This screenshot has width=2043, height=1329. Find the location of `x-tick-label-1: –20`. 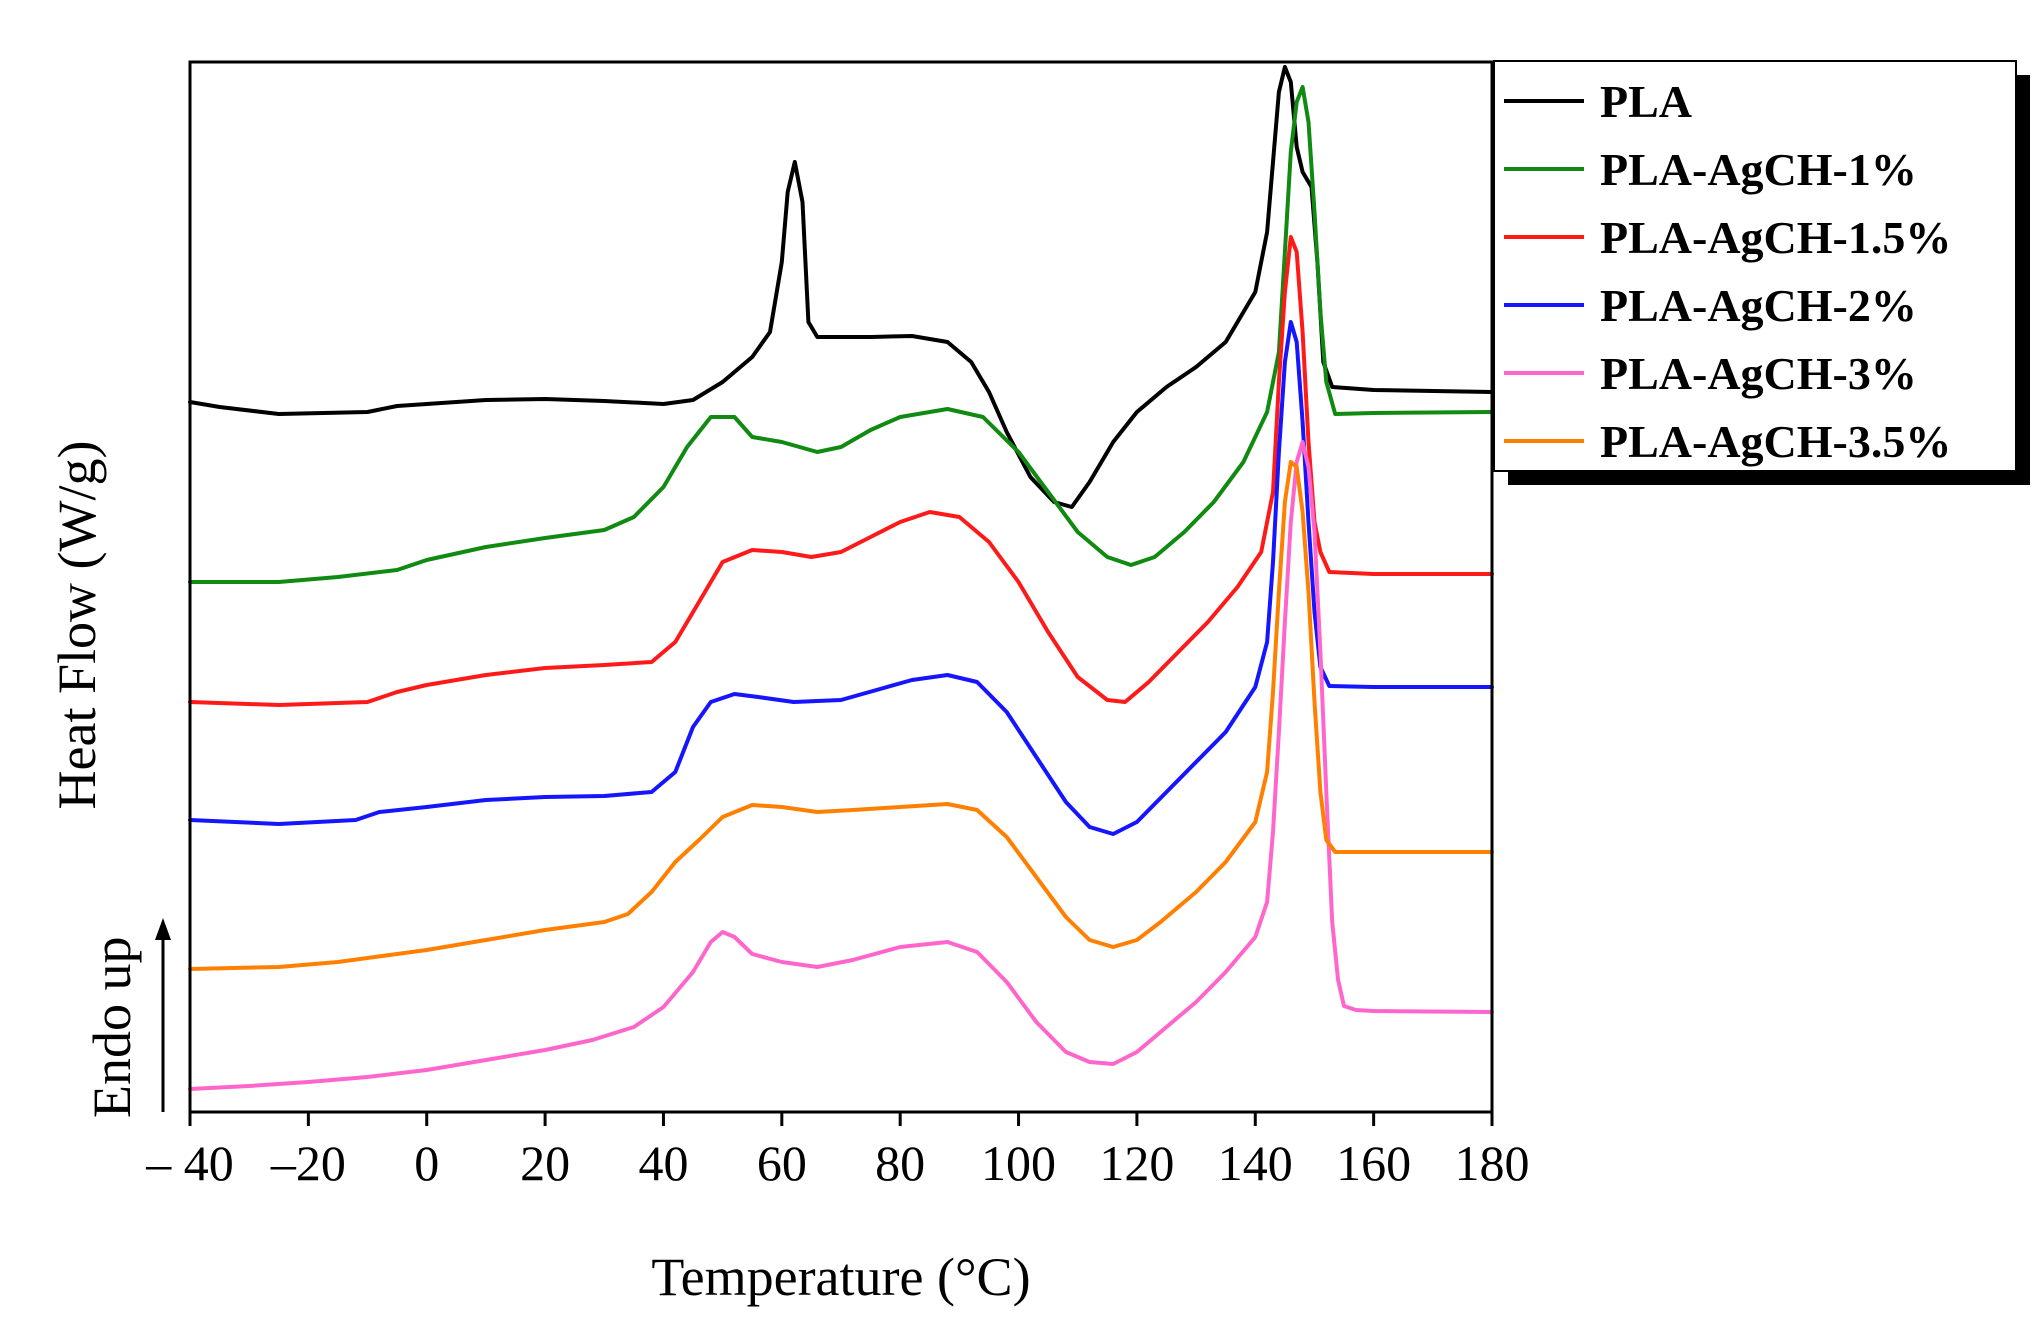

x-tick-label-1: –20 is located at coordinates (308, 1163).